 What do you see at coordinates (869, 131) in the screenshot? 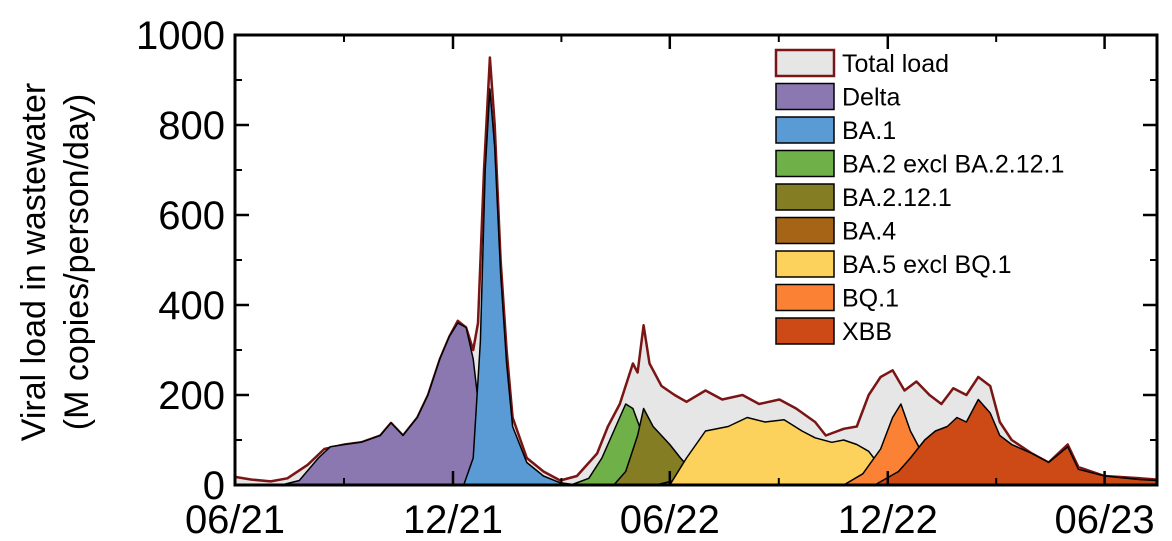
I see `legend-label-ba-1: BA.1` at bounding box center [869, 131].